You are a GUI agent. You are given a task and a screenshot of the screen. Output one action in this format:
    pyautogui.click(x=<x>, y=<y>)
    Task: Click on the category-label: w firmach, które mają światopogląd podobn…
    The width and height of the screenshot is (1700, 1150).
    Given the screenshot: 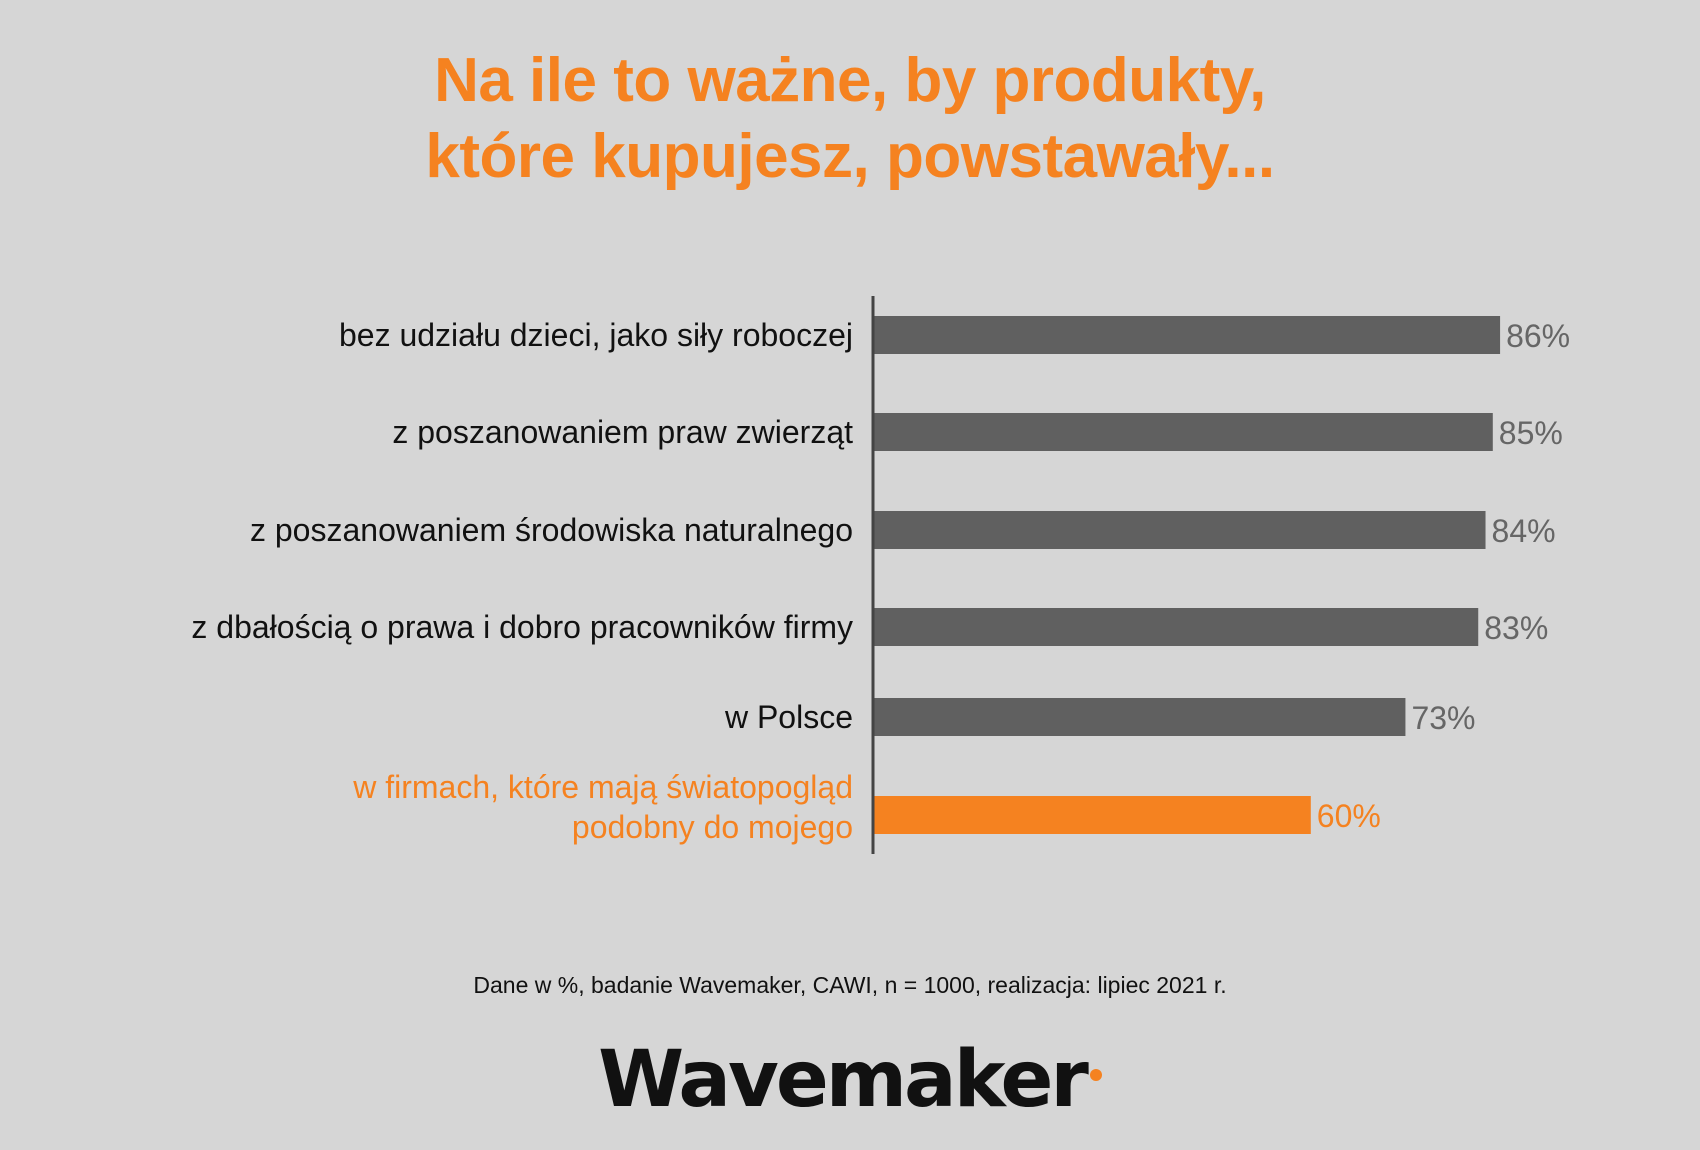 What is the action you would take?
    pyautogui.click(x=602, y=807)
    